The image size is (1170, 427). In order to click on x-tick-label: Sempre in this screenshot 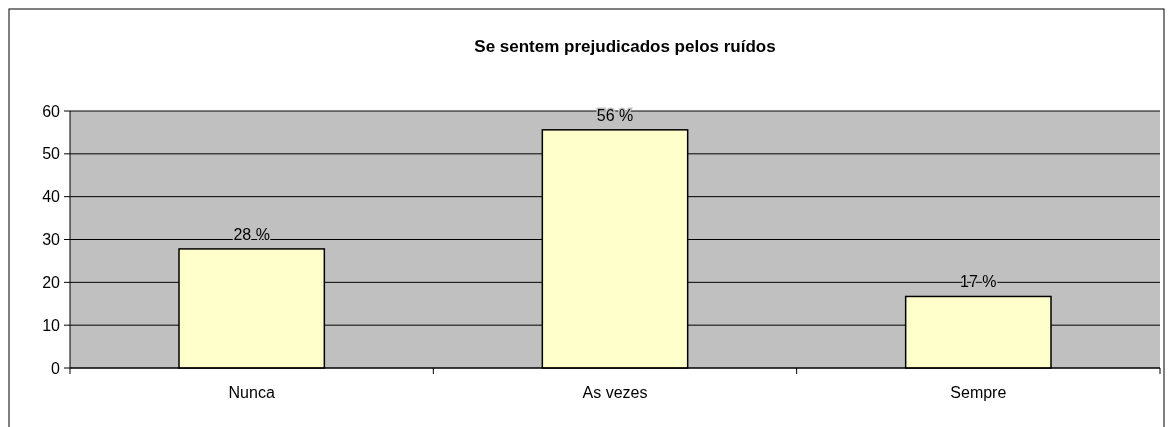, I will do `click(978, 392)`.